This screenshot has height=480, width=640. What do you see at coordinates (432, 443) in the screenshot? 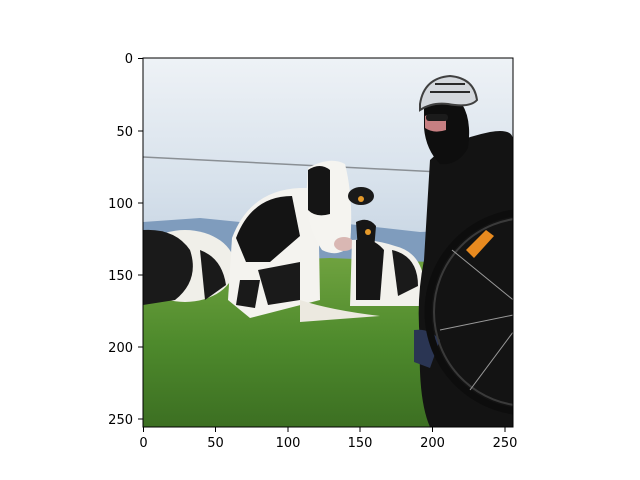
I see `x-tick-label: 200` at bounding box center [432, 443].